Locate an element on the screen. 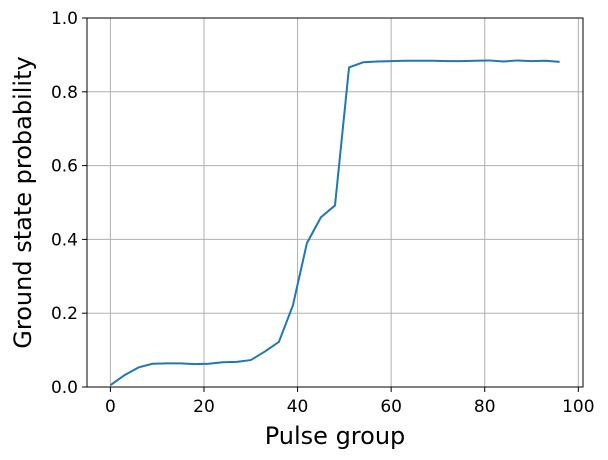 The image size is (608, 460). x-tick-label: 100 is located at coordinates (578, 407).